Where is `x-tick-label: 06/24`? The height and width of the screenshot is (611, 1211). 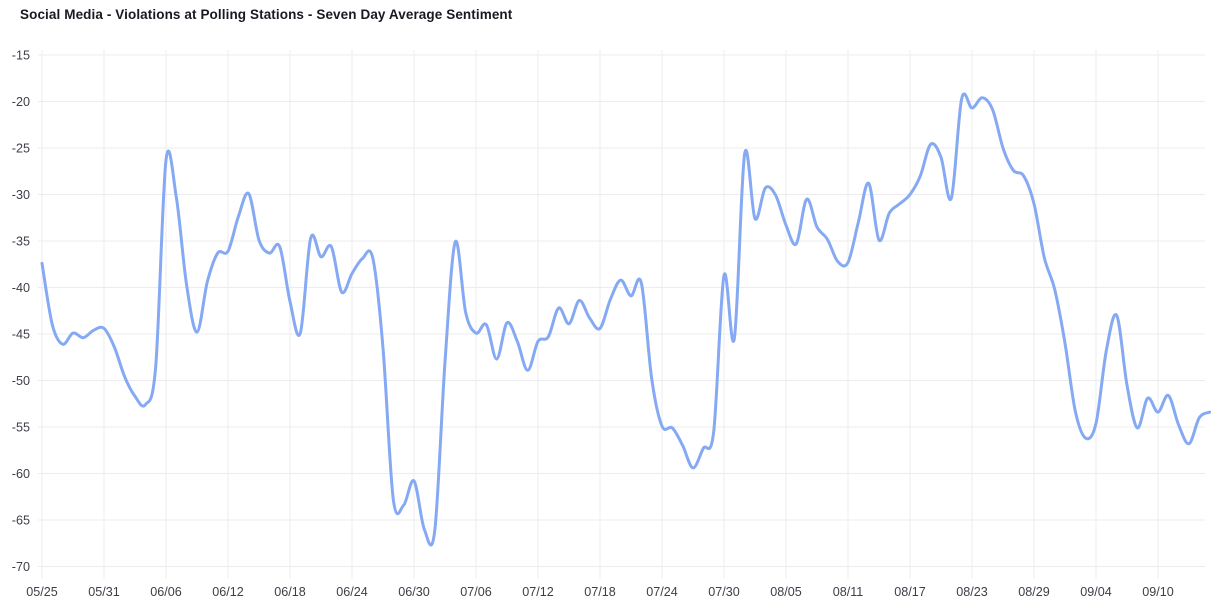 x-tick-label: 06/24 is located at coordinates (352, 592).